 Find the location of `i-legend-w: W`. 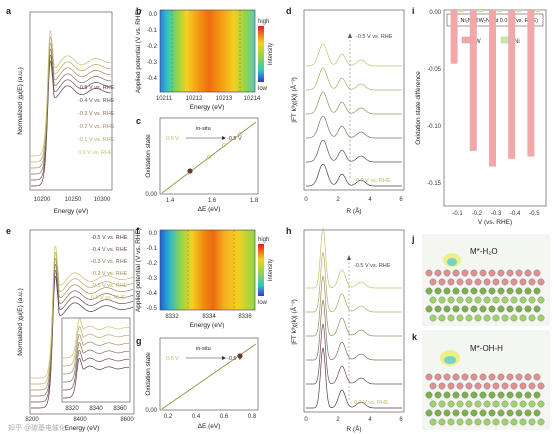

i-legend-w: W is located at coordinates (478, 42).